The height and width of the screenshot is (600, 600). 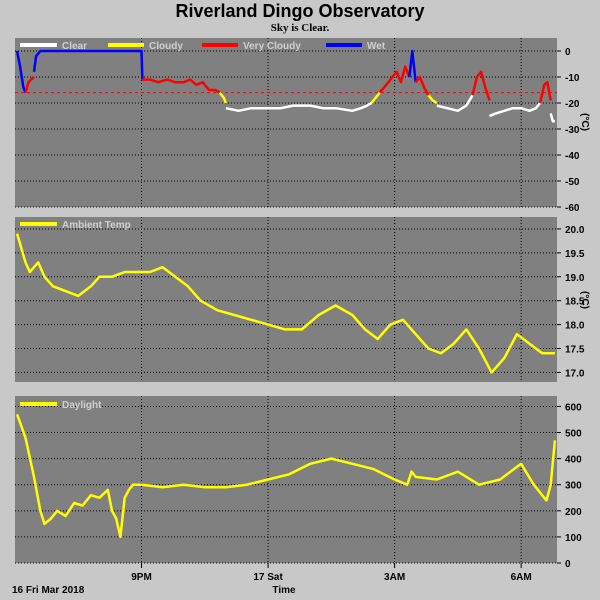 I want to click on y-tick-label: 19.0, so click(x=575, y=278).